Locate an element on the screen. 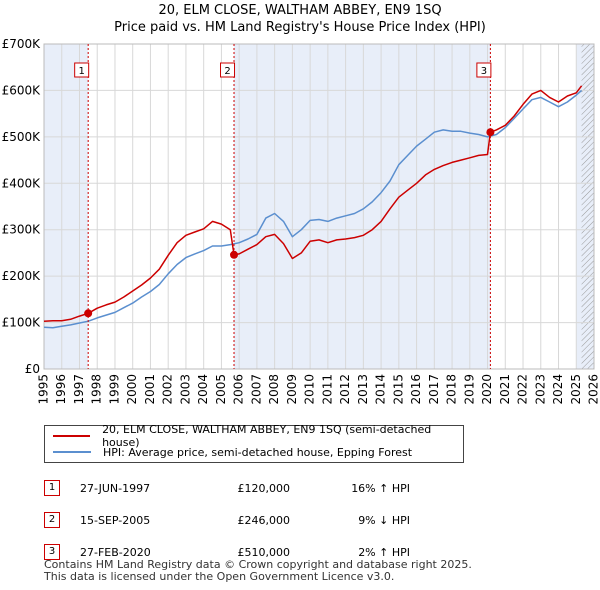 The height and width of the screenshot is (590, 600). sale-label: 2 is located at coordinates (227, 71).